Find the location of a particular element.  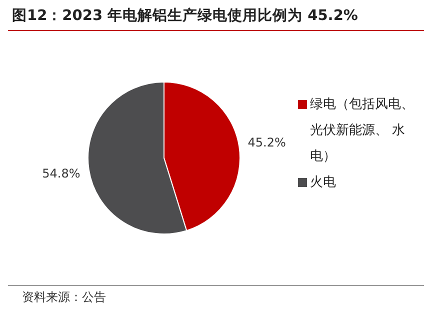

data-label: 45.2% is located at coordinates (267, 142).